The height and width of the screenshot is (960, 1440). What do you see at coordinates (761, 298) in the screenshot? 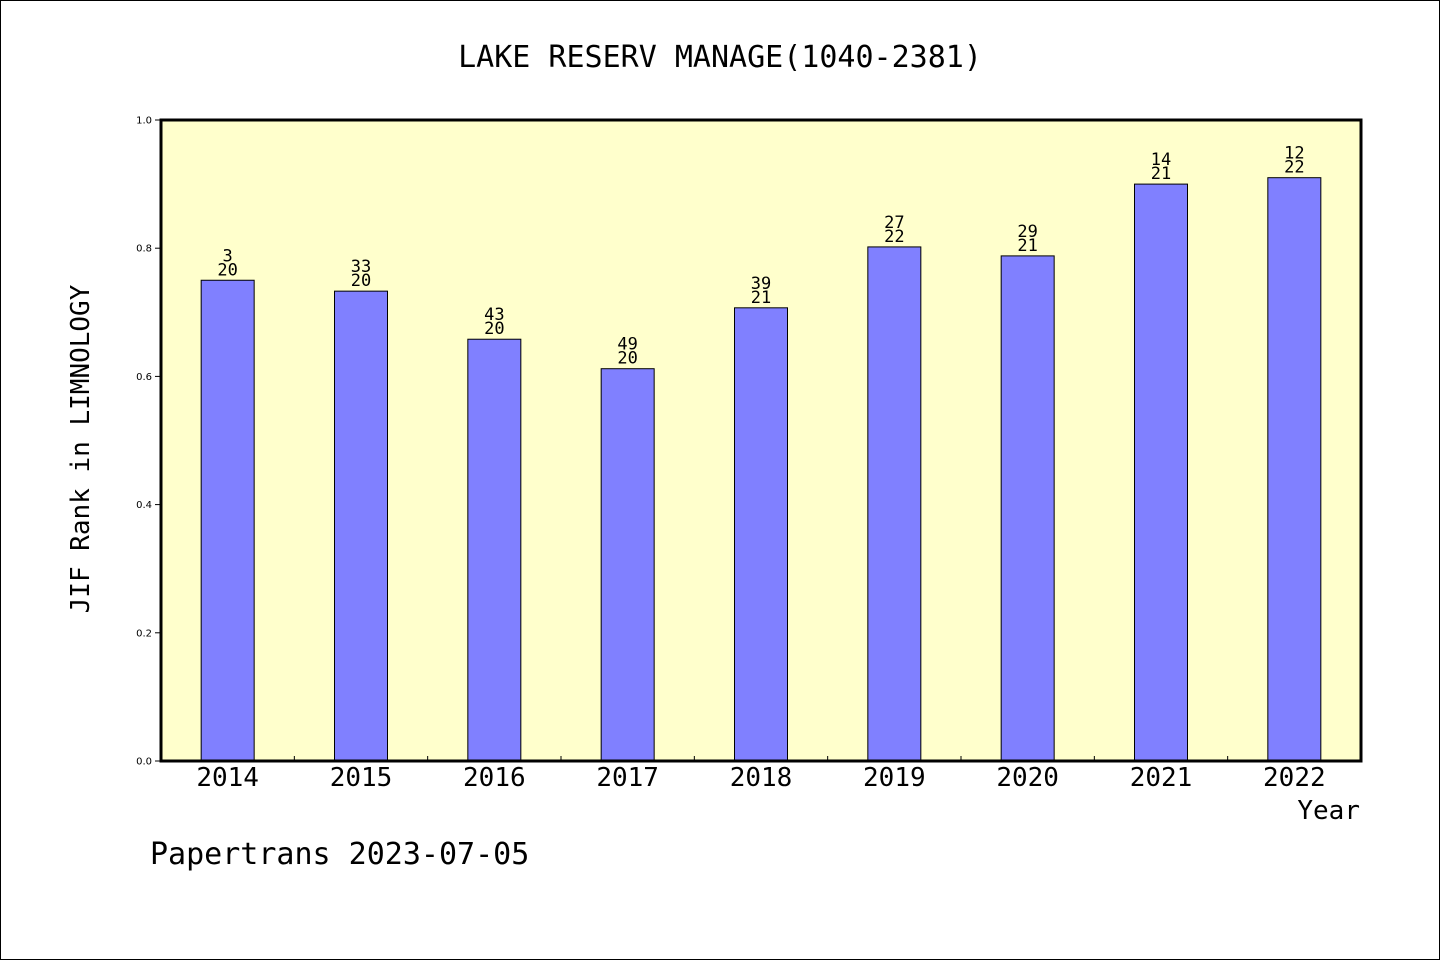
I see `data-label-bottom-2018: 21` at bounding box center [761, 298].